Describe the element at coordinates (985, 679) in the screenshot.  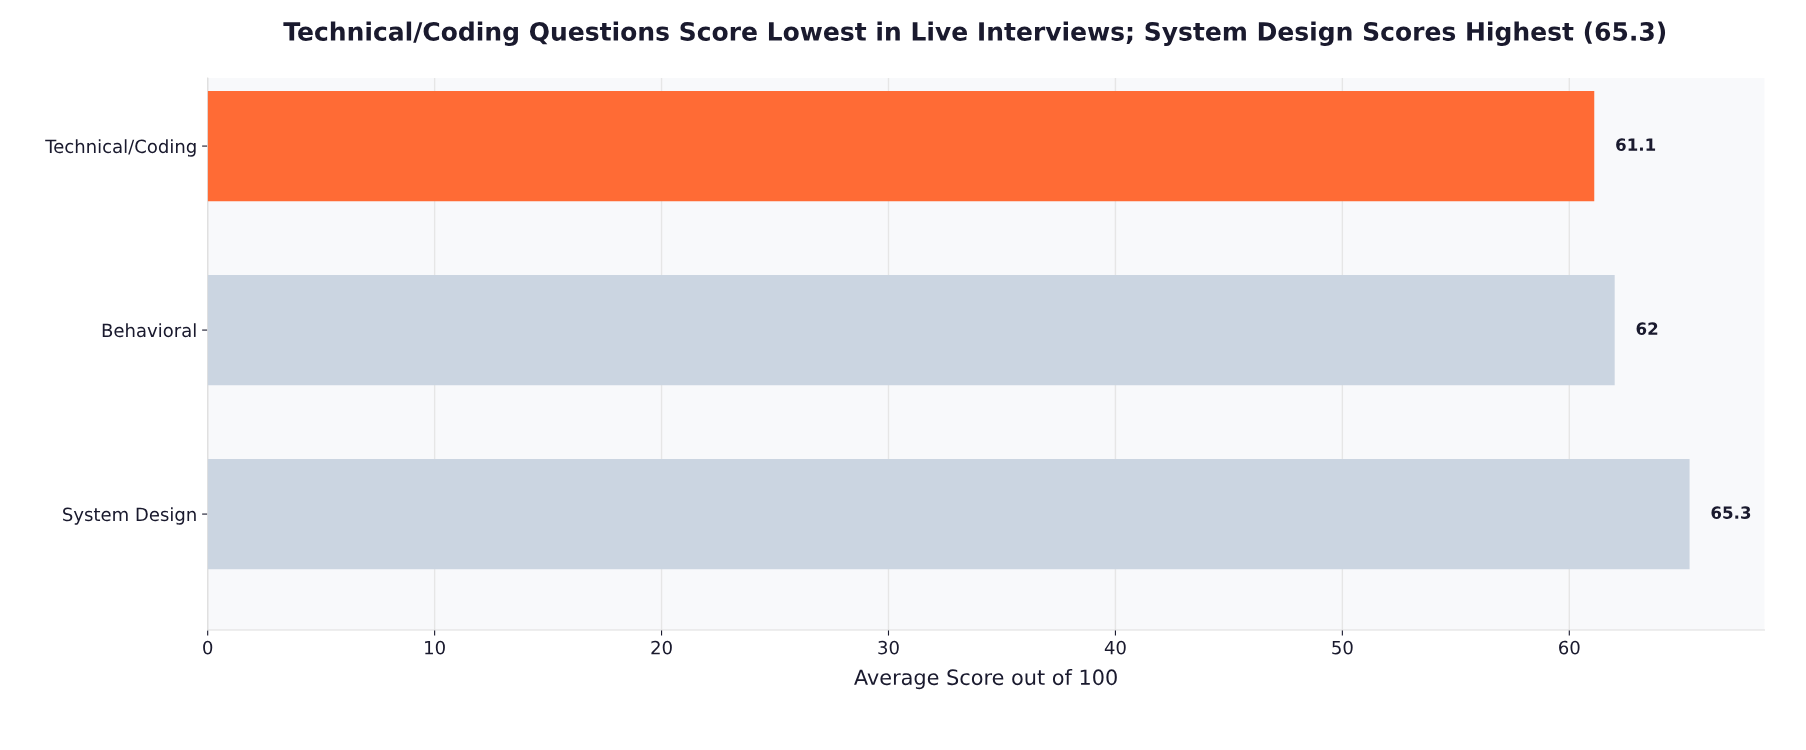
I see `x-axis-title: Average Score out of 100` at that location.